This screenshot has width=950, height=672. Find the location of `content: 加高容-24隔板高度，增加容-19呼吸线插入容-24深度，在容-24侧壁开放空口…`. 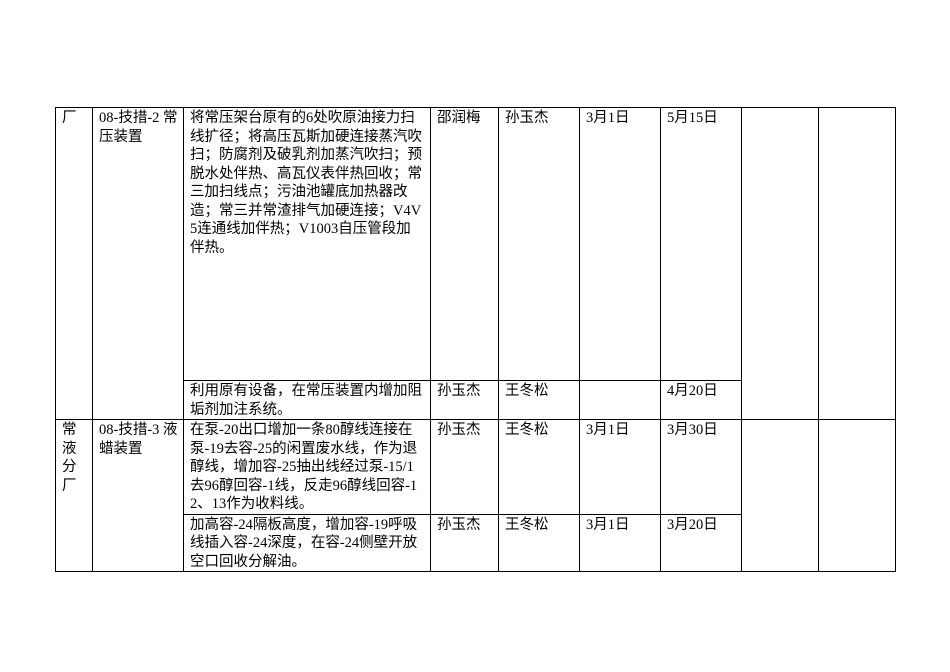

content: 加高容-24隔板高度，增加容-19呼吸线插入容-24深度，在容-24侧壁开放空口… is located at coordinates (307, 542).